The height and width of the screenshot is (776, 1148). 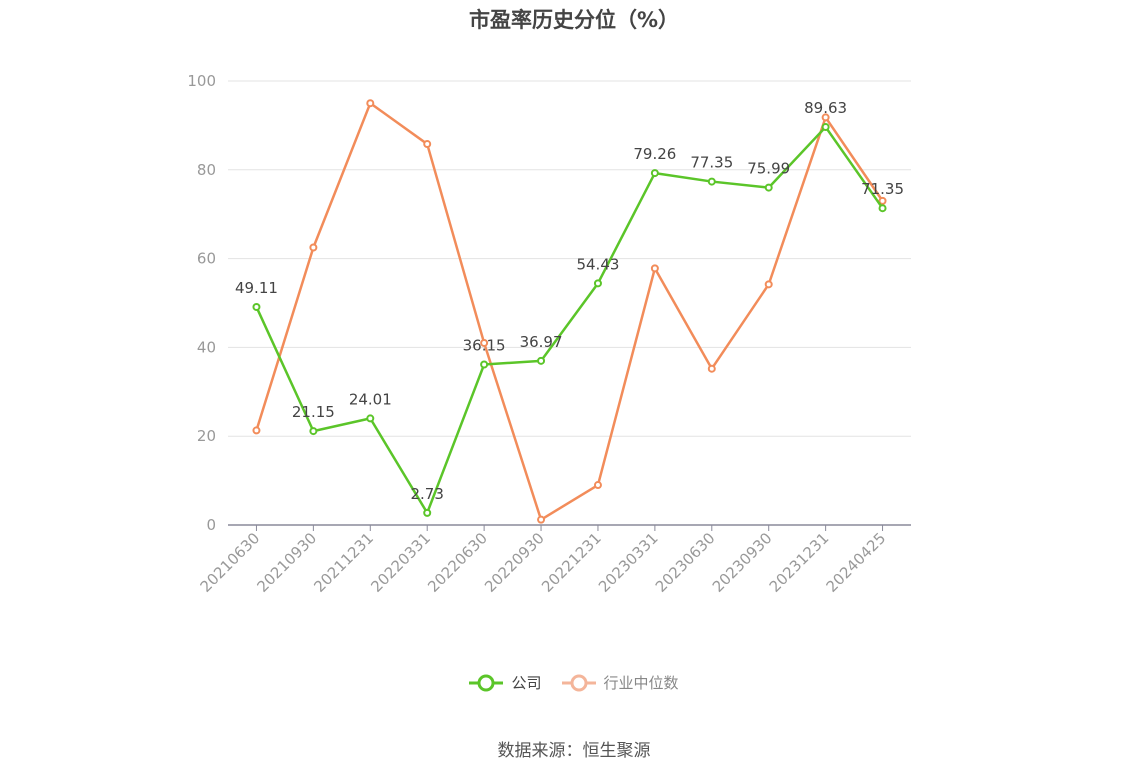 I want to click on x-tick-label: 20221231, so click(x=571, y=562).